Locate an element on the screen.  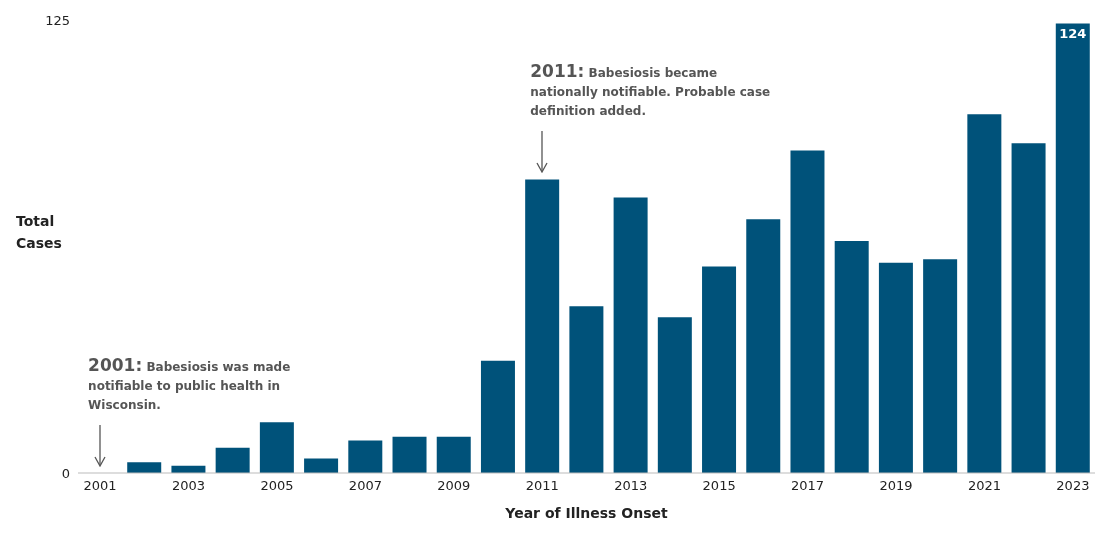
x-tick-label: 2015 is located at coordinates (719, 486).